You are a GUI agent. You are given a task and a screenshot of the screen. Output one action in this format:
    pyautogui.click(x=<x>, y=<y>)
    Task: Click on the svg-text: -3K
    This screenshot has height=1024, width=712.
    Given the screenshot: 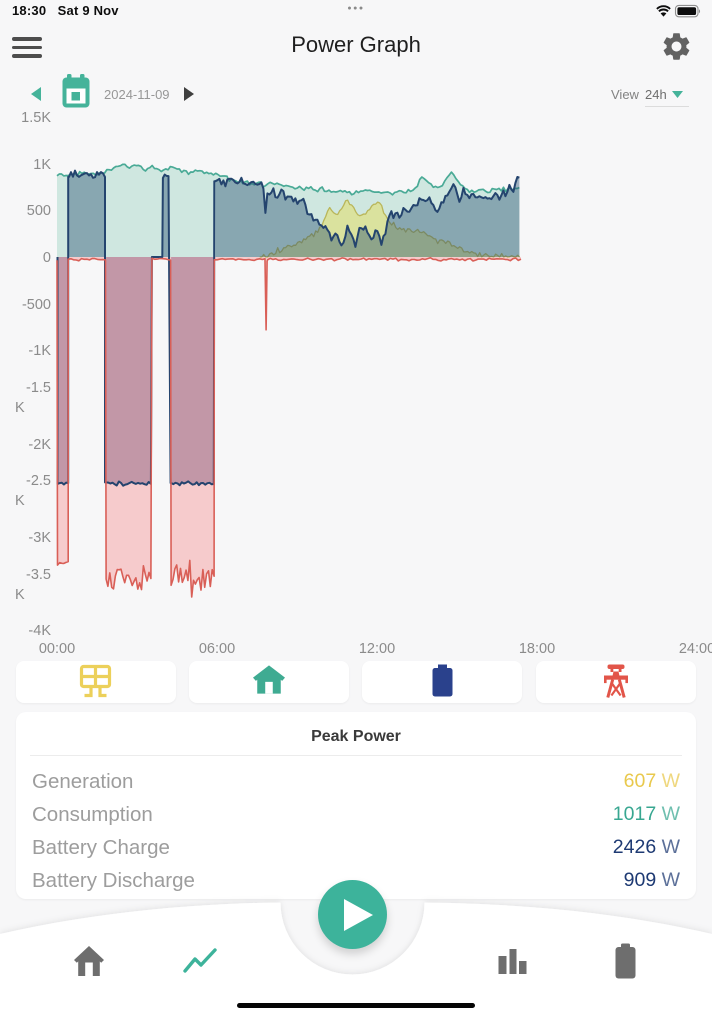 What is the action you would take?
    pyautogui.click(x=39, y=538)
    